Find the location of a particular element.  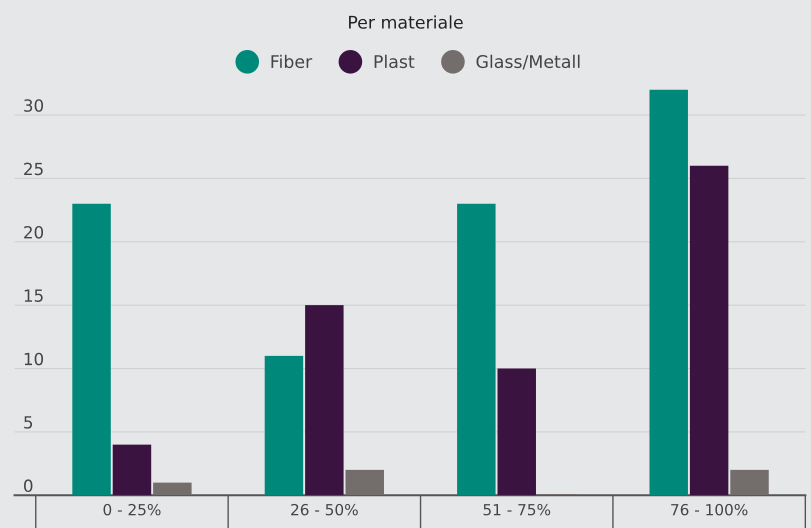

text: Per materiale is located at coordinates (406, 22).